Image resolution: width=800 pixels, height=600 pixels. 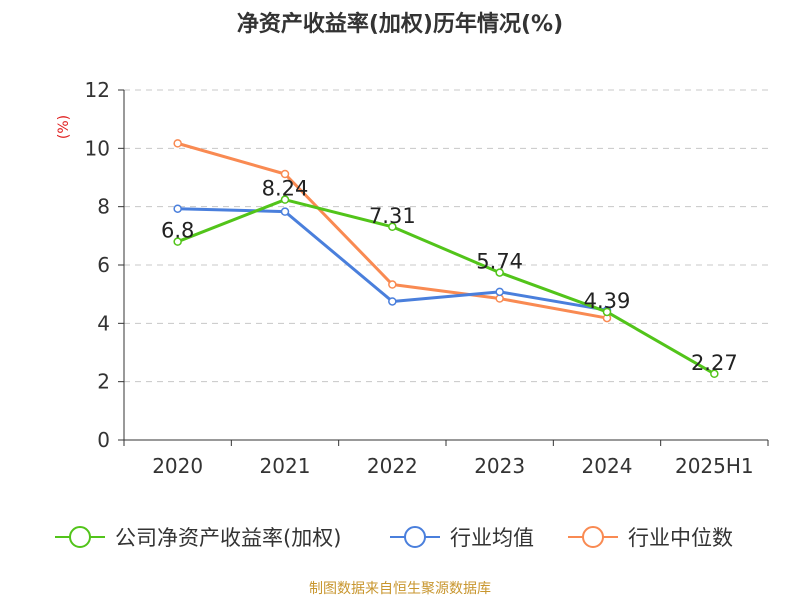 What do you see at coordinates (607, 301) in the screenshot?
I see `data-label: 4.39` at bounding box center [607, 301].